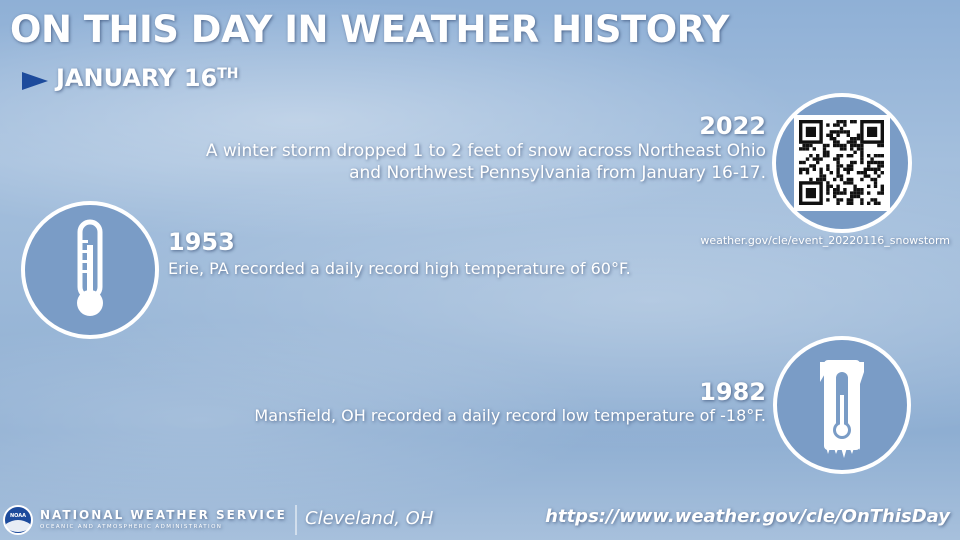 The image size is (960, 540). I want to click on office: Cleveland, OH, so click(369, 518).